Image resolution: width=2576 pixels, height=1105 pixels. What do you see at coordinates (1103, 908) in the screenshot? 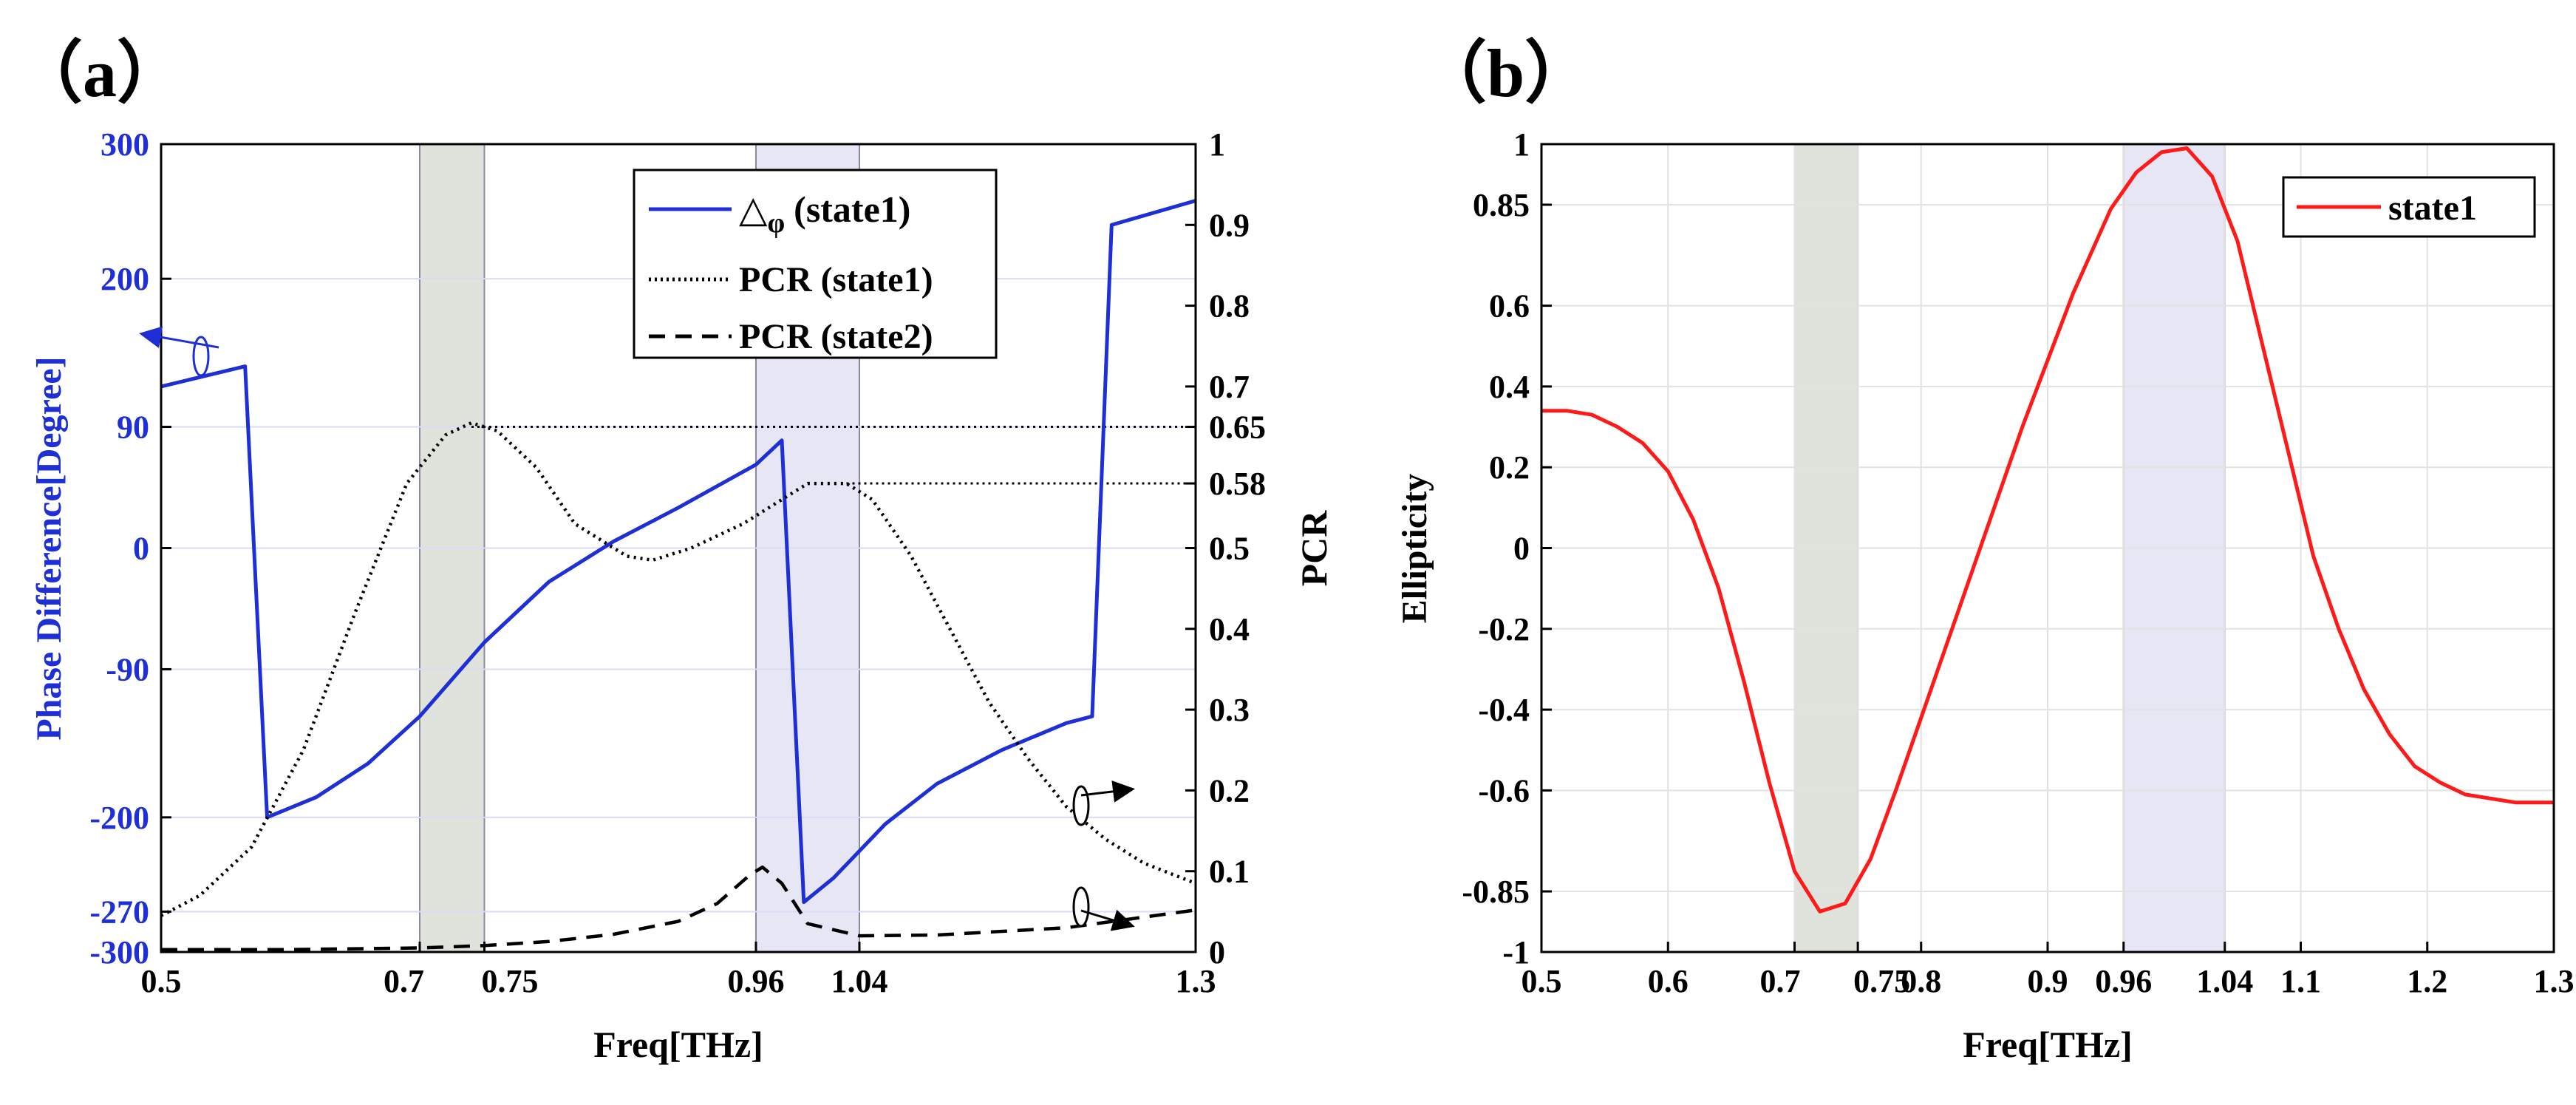
I see `right-axis-indicator-icon-lower` at bounding box center [1103, 908].